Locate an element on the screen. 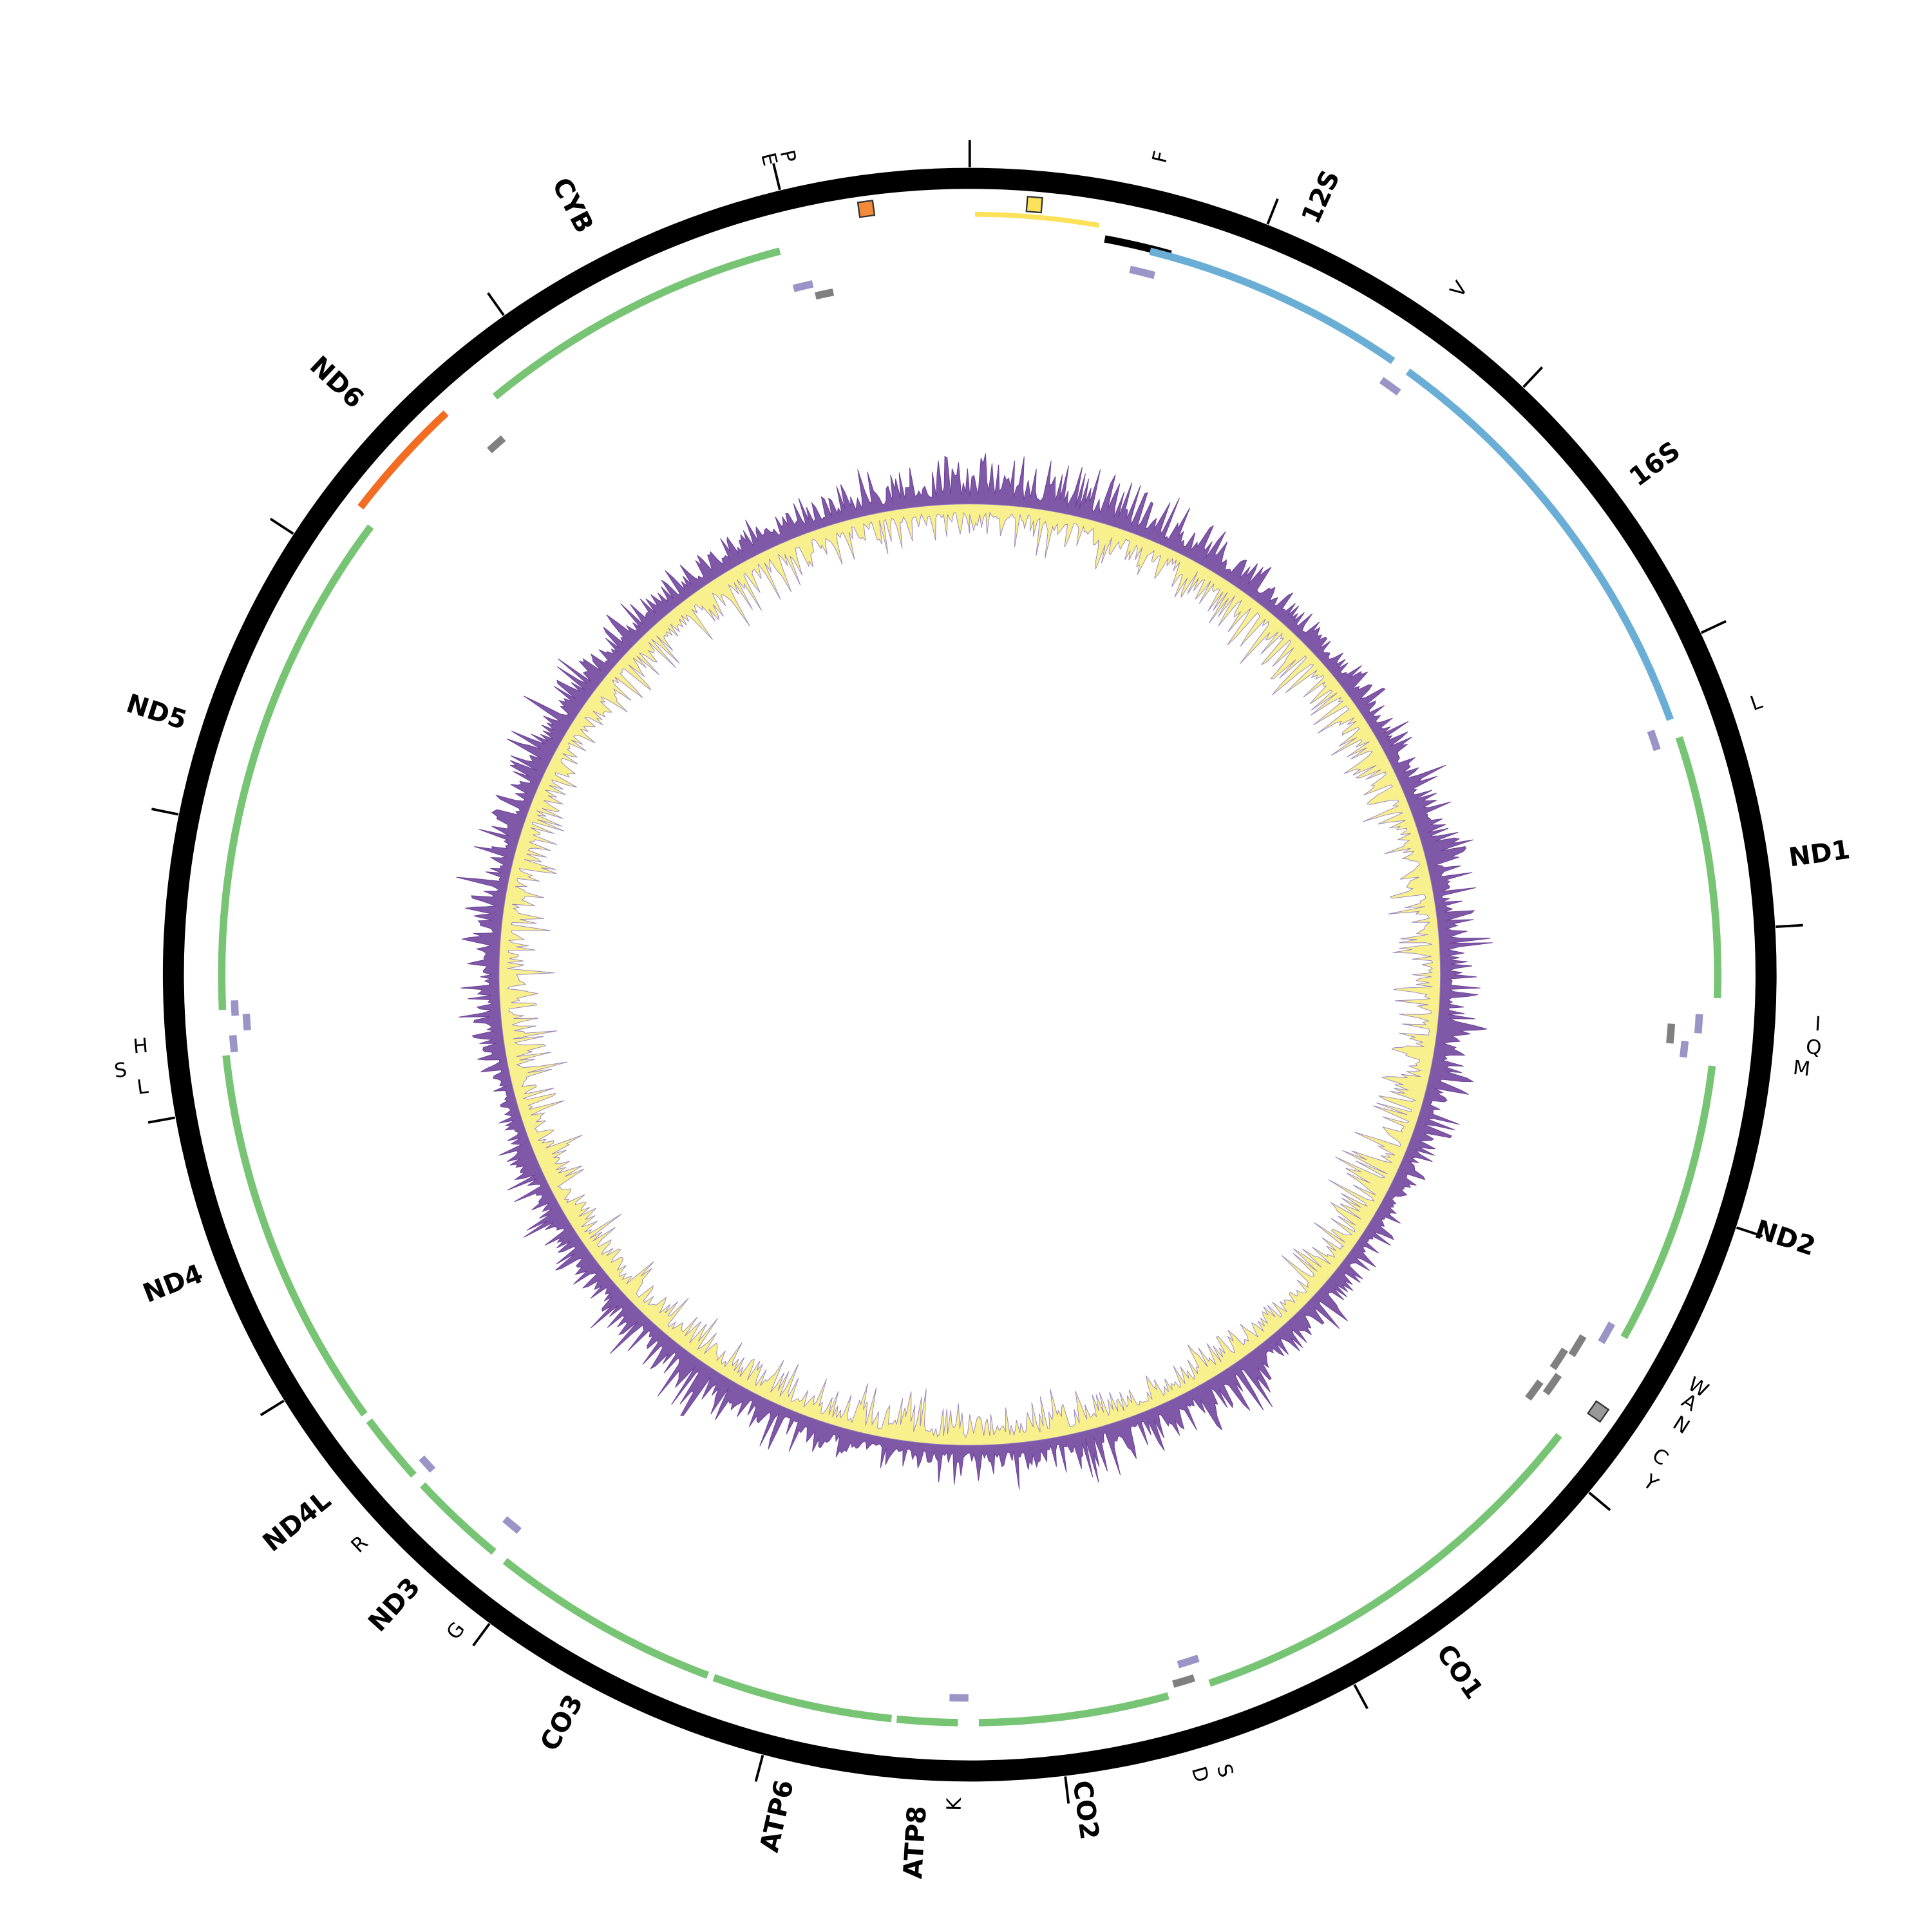 The height and width of the screenshot is (1932, 1932). trna-label: S is located at coordinates (120, 1070).